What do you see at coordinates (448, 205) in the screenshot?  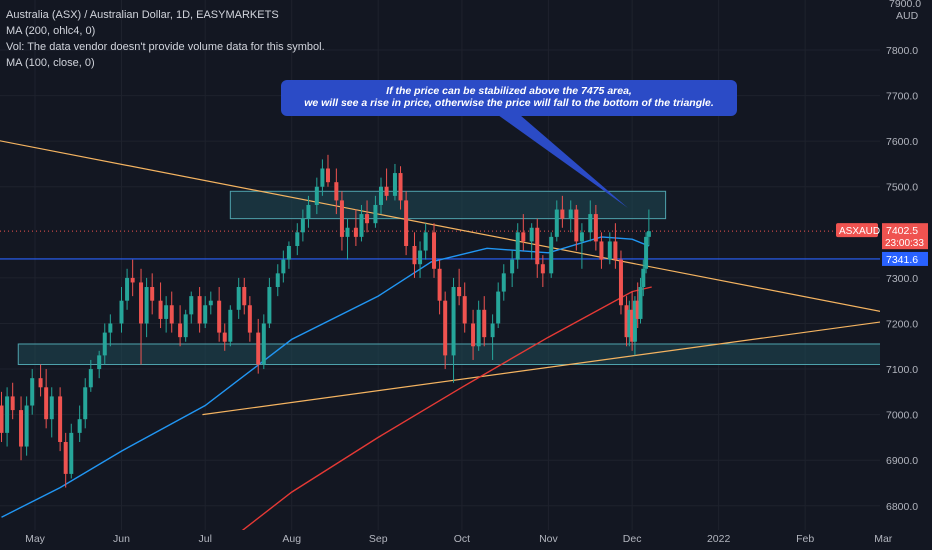 I see `resistance-zone` at bounding box center [448, 205].